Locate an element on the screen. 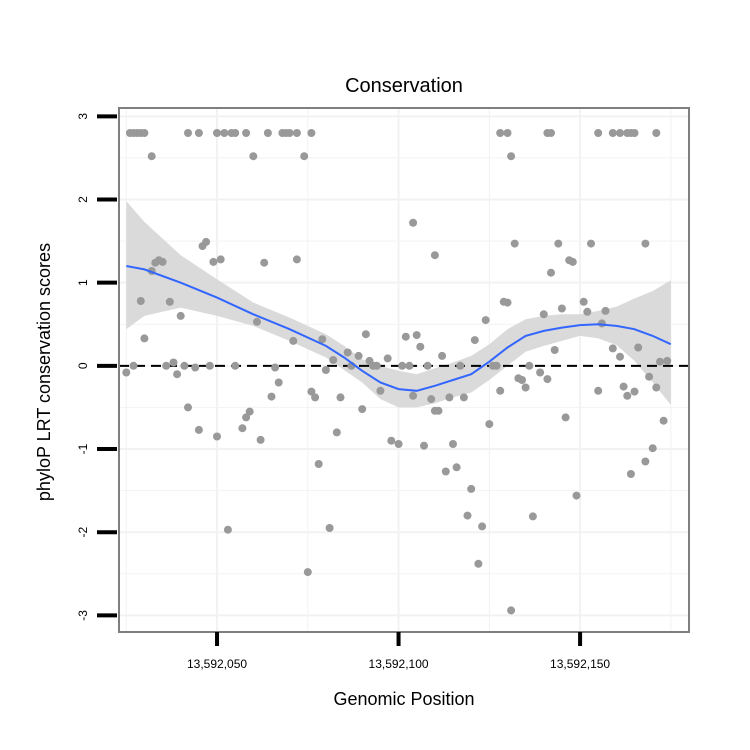 Image resolution: width=750 pixels, height=750 pixels. y-tick-label: 0 is located at coordinates (83, 365).